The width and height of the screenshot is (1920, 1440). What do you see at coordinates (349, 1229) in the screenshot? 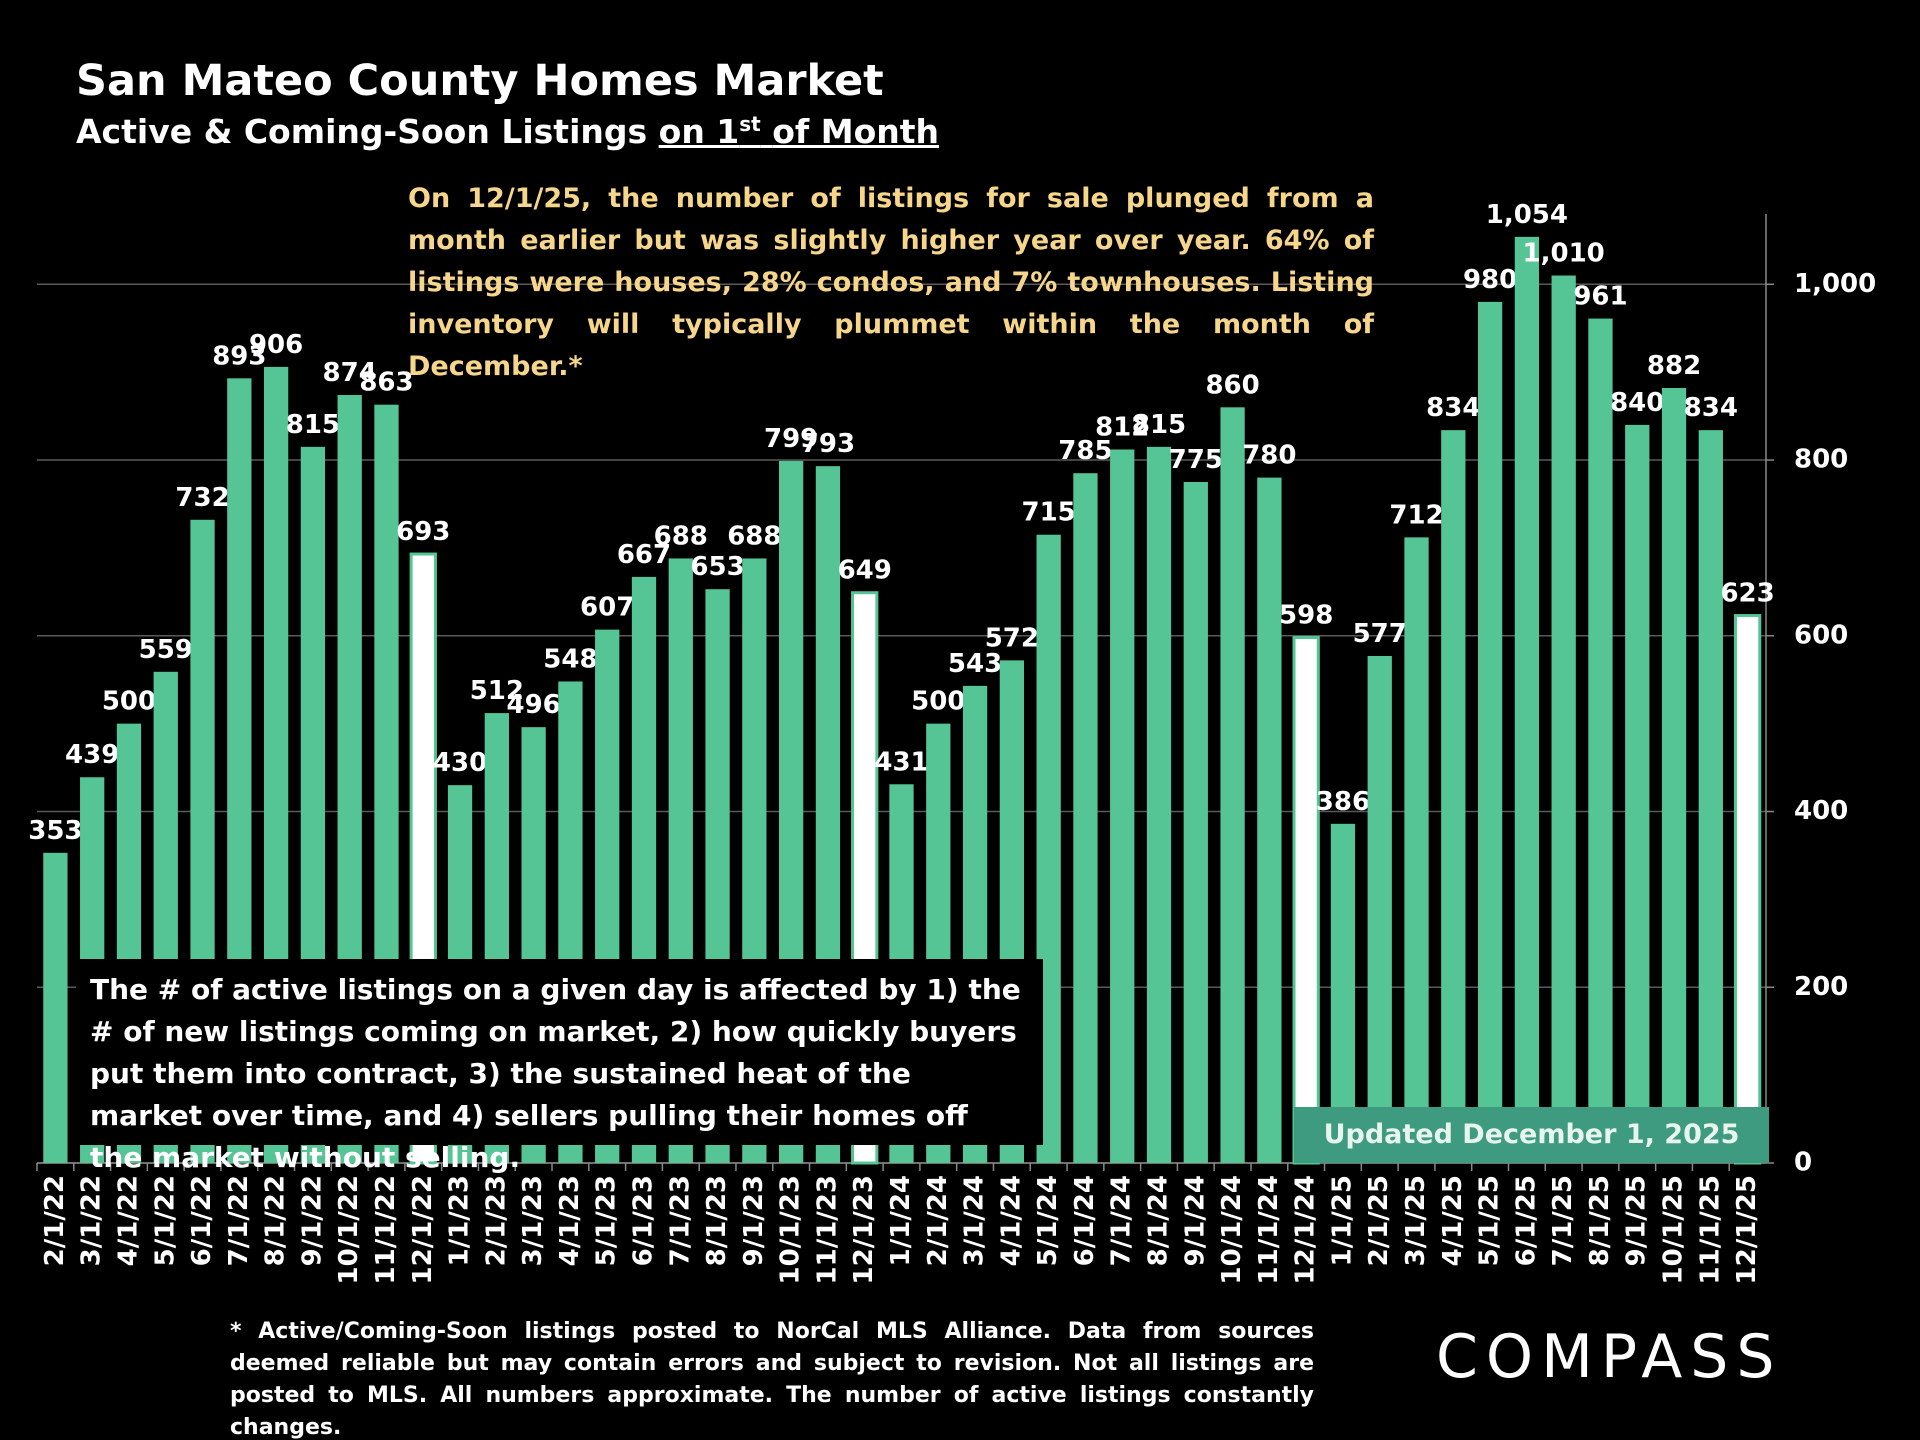
I see `x-tick-label: 10/1/22` at bounding box center [349, 1229].